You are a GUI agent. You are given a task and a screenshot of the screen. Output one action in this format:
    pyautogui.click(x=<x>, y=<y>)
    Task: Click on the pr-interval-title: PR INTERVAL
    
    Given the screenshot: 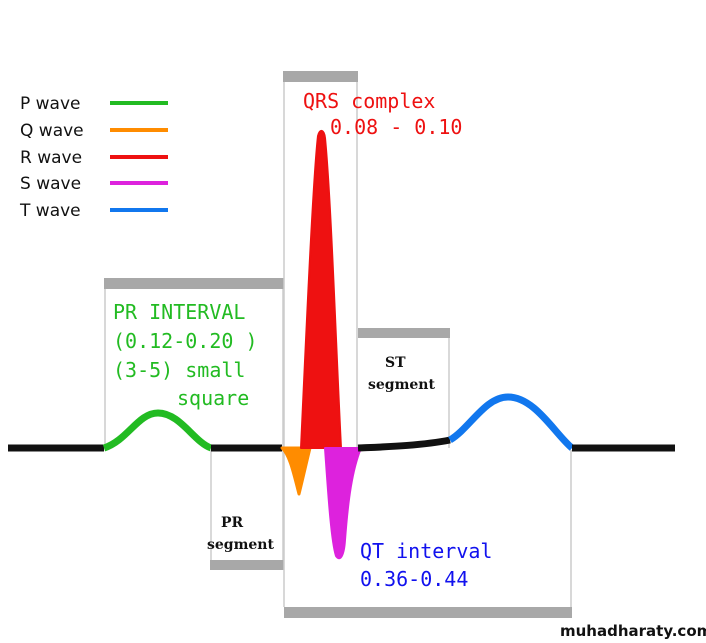 What is the action you would take?
    pyautogui.click(x=179, y=312)
    